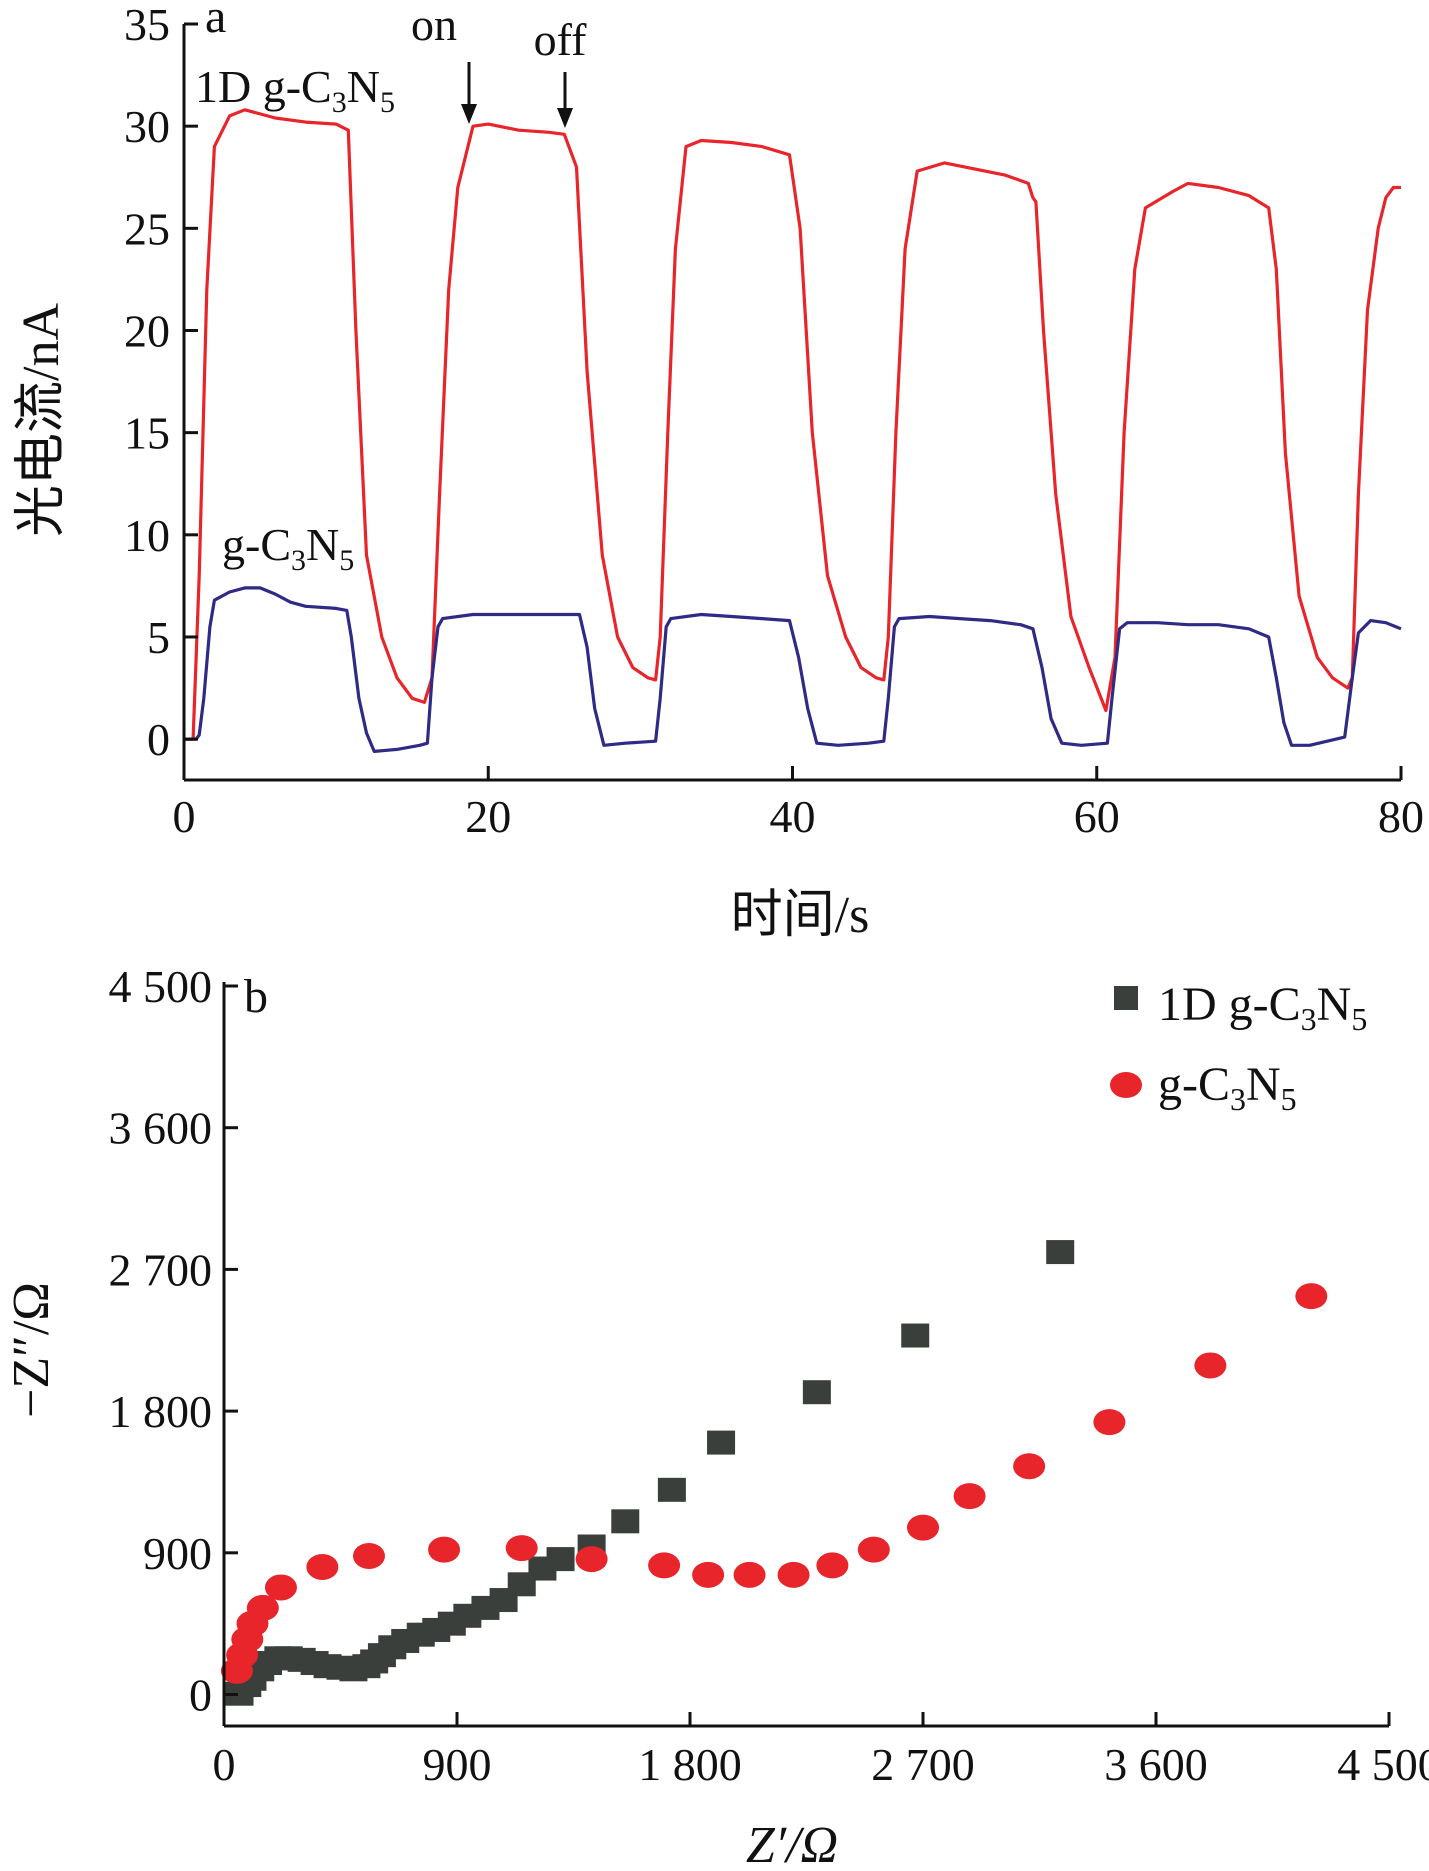 The height and width of the screenshot is (1871, 1429). Describe the element at coordinates (434, 25) in the screenshot. I see `on-annotation: on` at that location.